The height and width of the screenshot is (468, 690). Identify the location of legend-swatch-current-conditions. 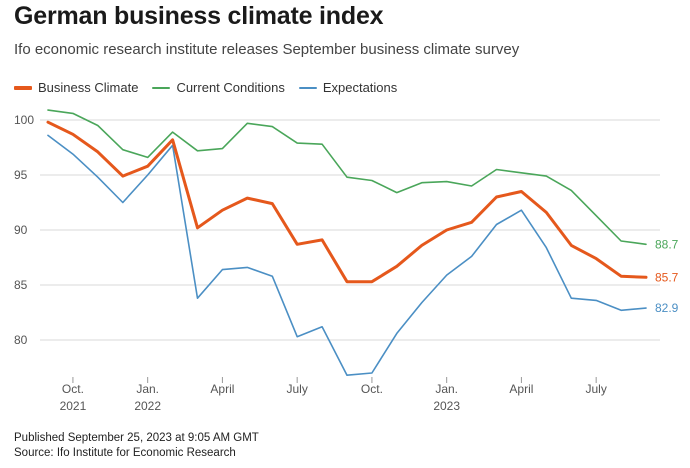
(161, 87).